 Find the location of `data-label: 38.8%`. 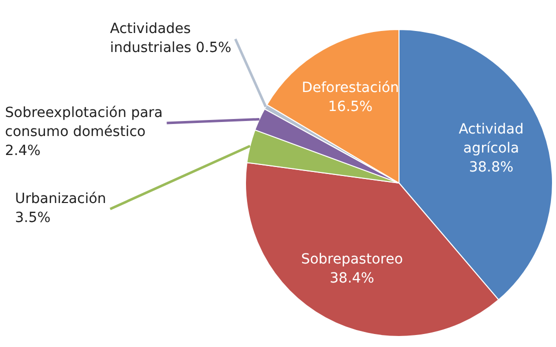

data-label: 38.8% is located at coordinates (491, 168).